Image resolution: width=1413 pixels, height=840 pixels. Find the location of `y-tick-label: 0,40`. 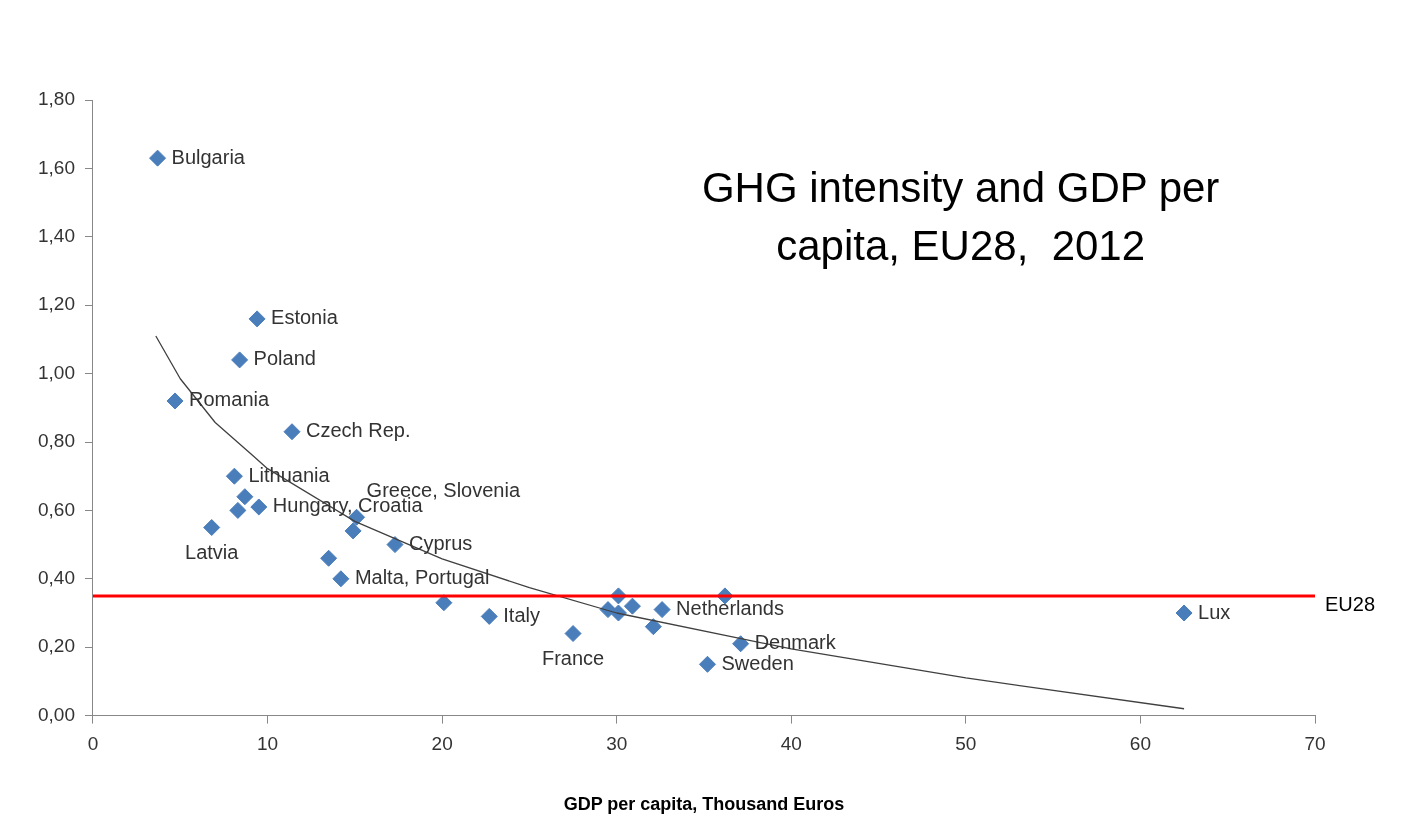

y-tick-label: 0,40 is located at coordinates (56, 578).